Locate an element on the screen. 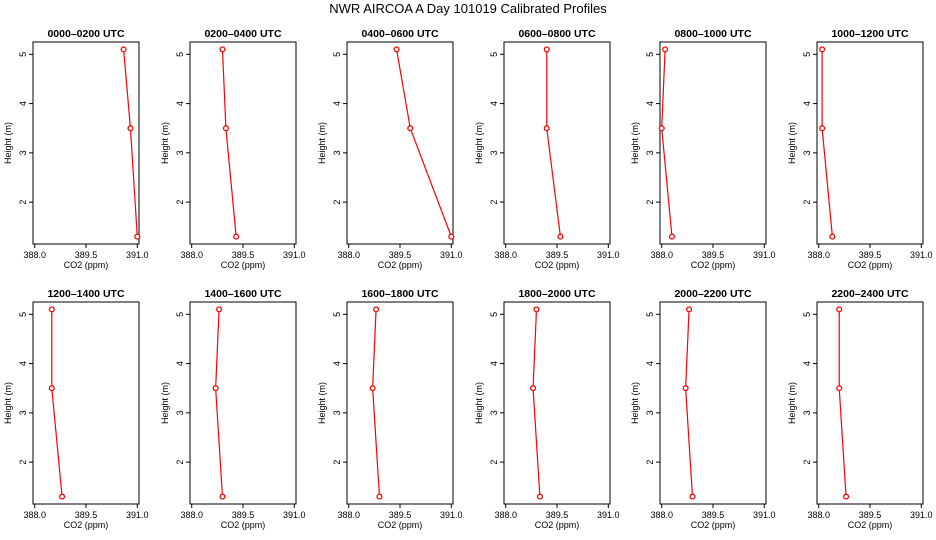 The width and height of the screenshot is (936, 540). panel-title: 0000–0200 UTC is located at coordinates (85, 34).